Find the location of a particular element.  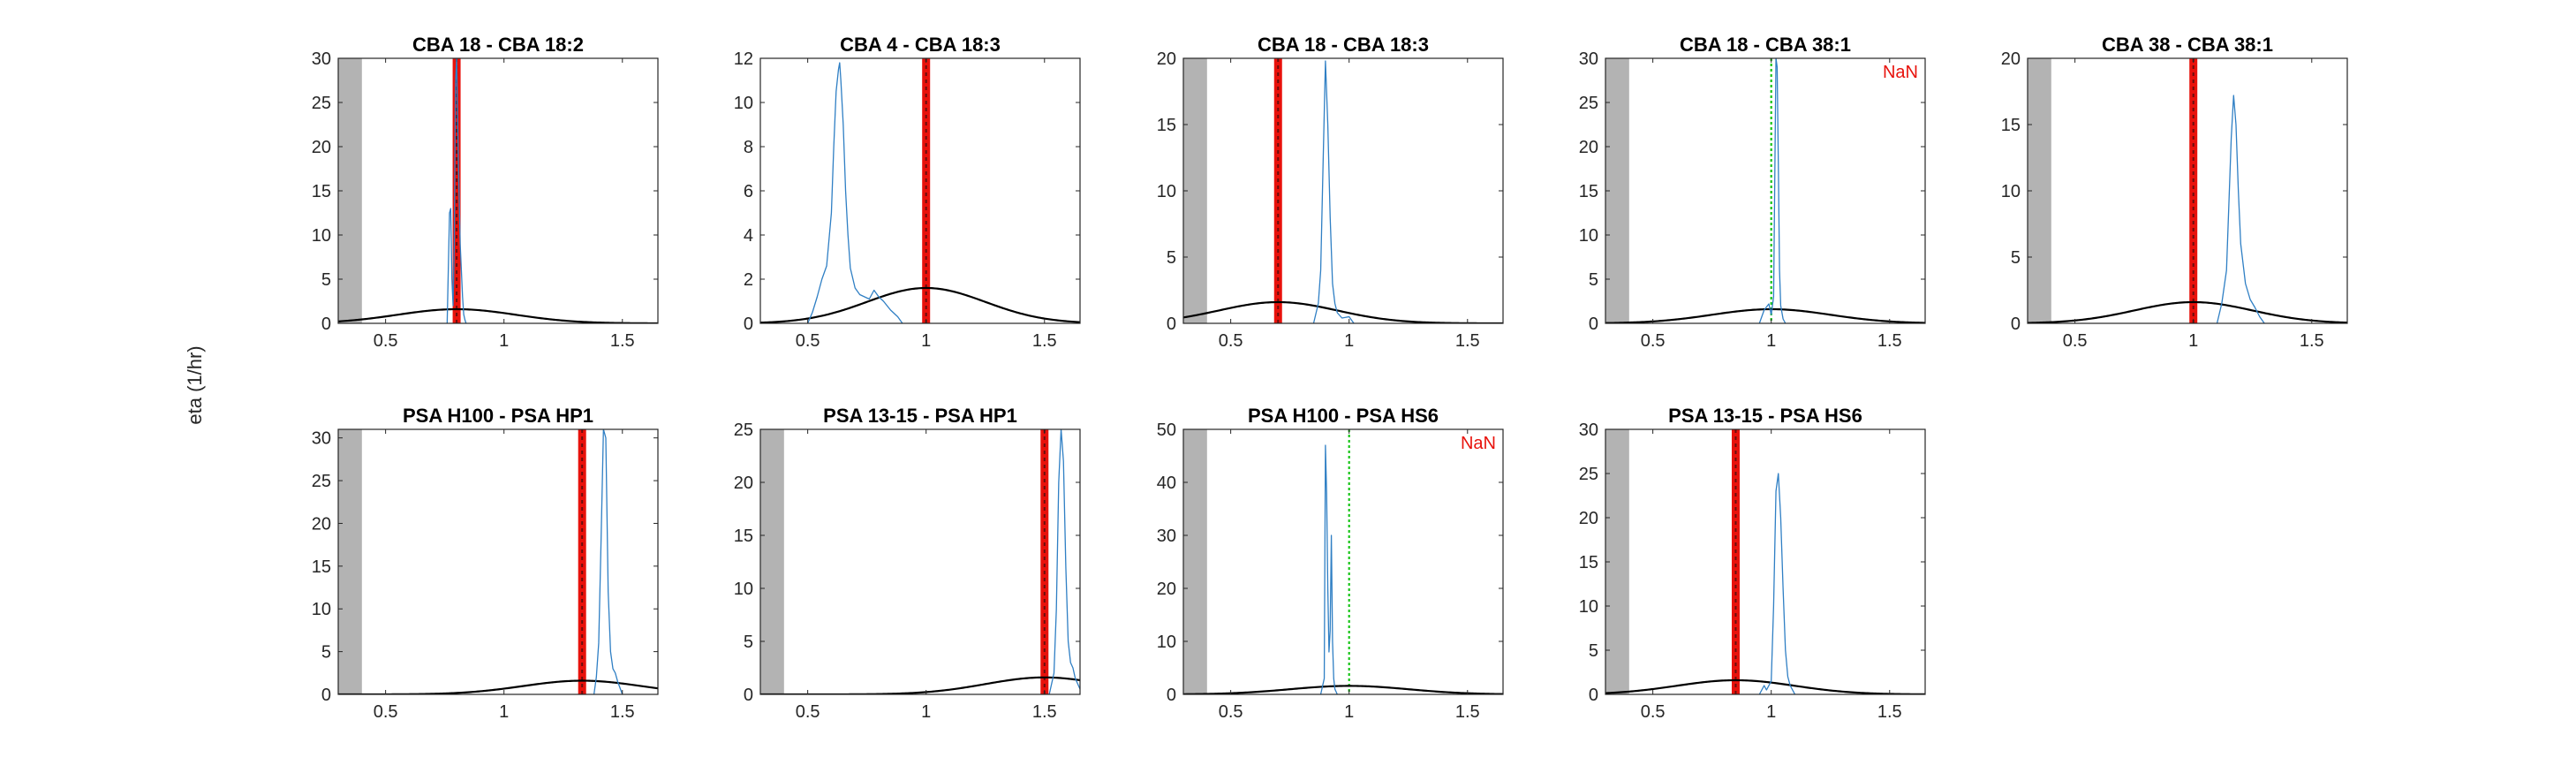

panel-title: CBA 18 - CBA 18:2 is located at coordinates (498, 45).